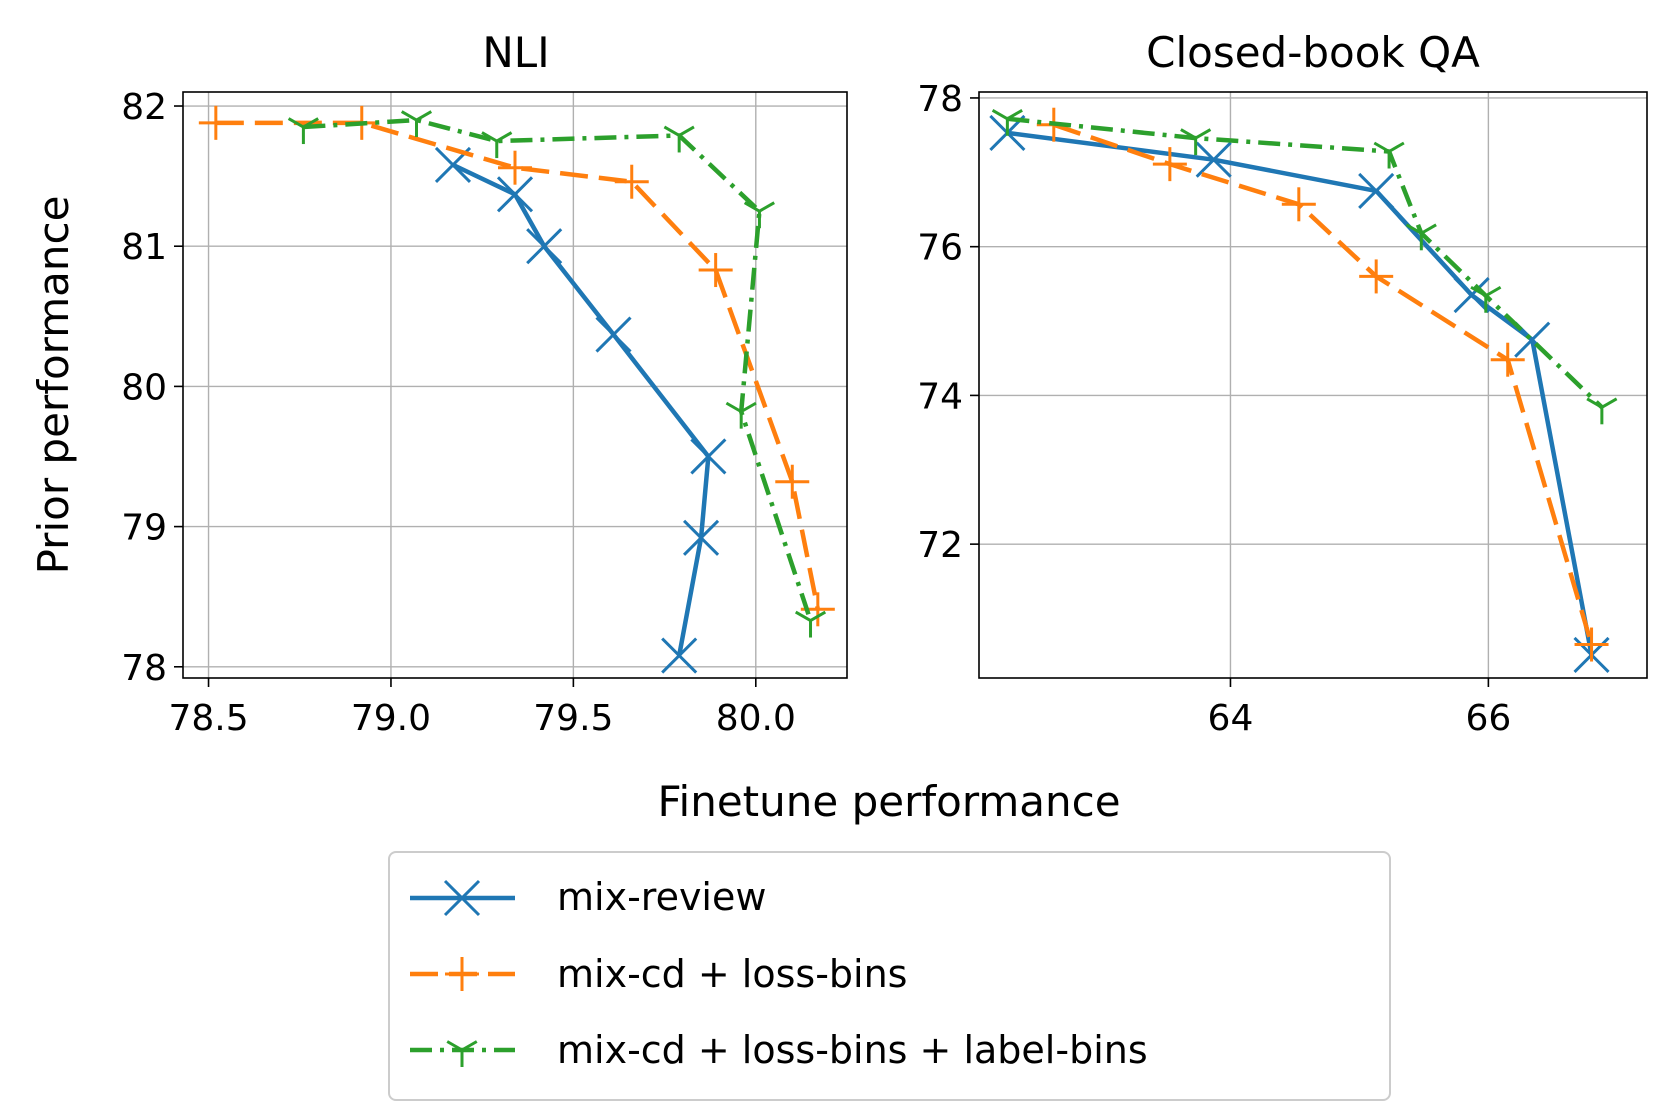 This screenshot has height=1117, width=1660. What do you see at coordinates (940, 396) in the screenshot?
I see `closed-book-qa-ytick-label-1: 74` at bounding box center [940, 396].